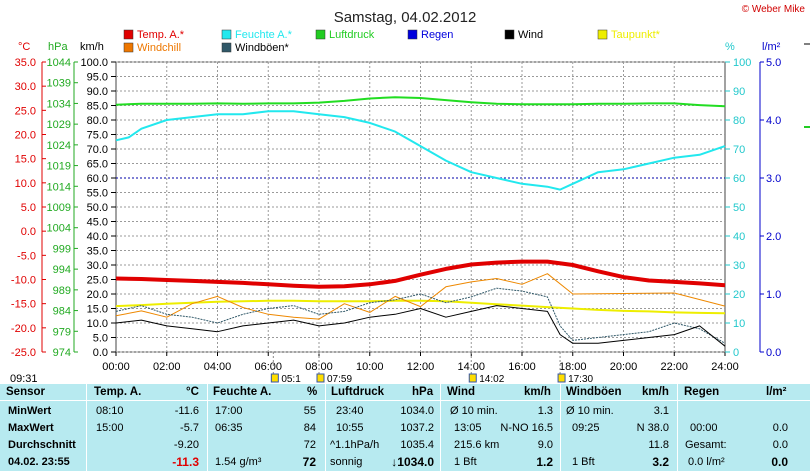  What do you see at coordinates (530, 35) in the screenshot?
I see `legend-label: Wind` at bounding box center [530, 35].